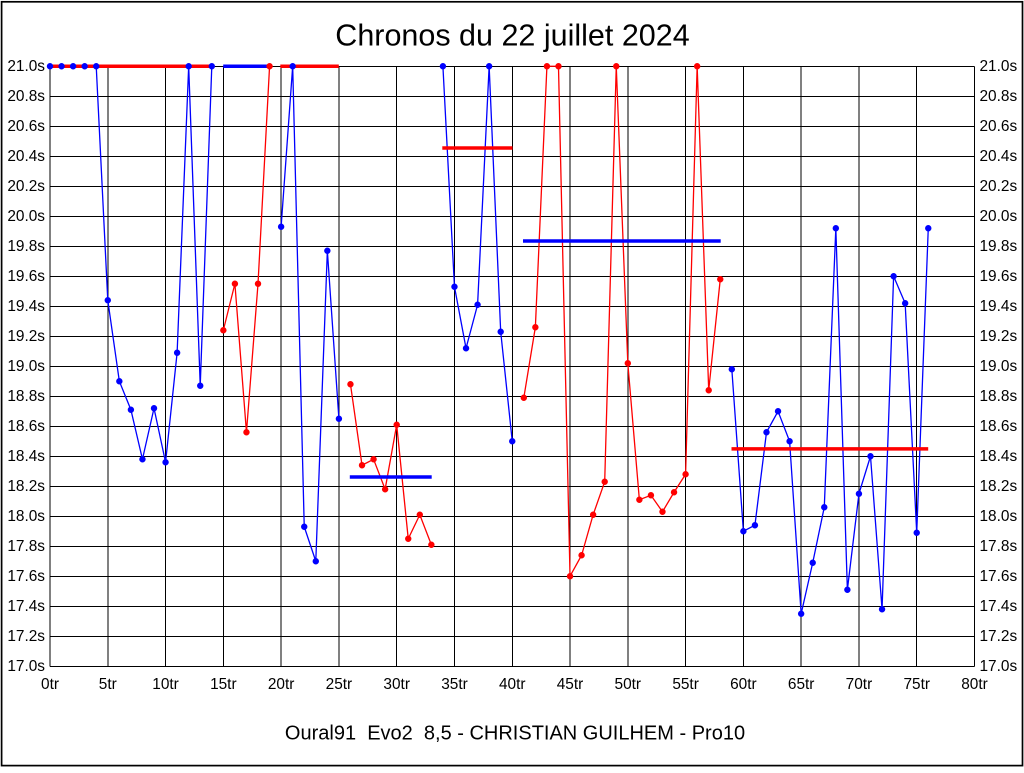 The image size is (1024, 773). I want to click on svg-text: 35tr, so click(454, 684).